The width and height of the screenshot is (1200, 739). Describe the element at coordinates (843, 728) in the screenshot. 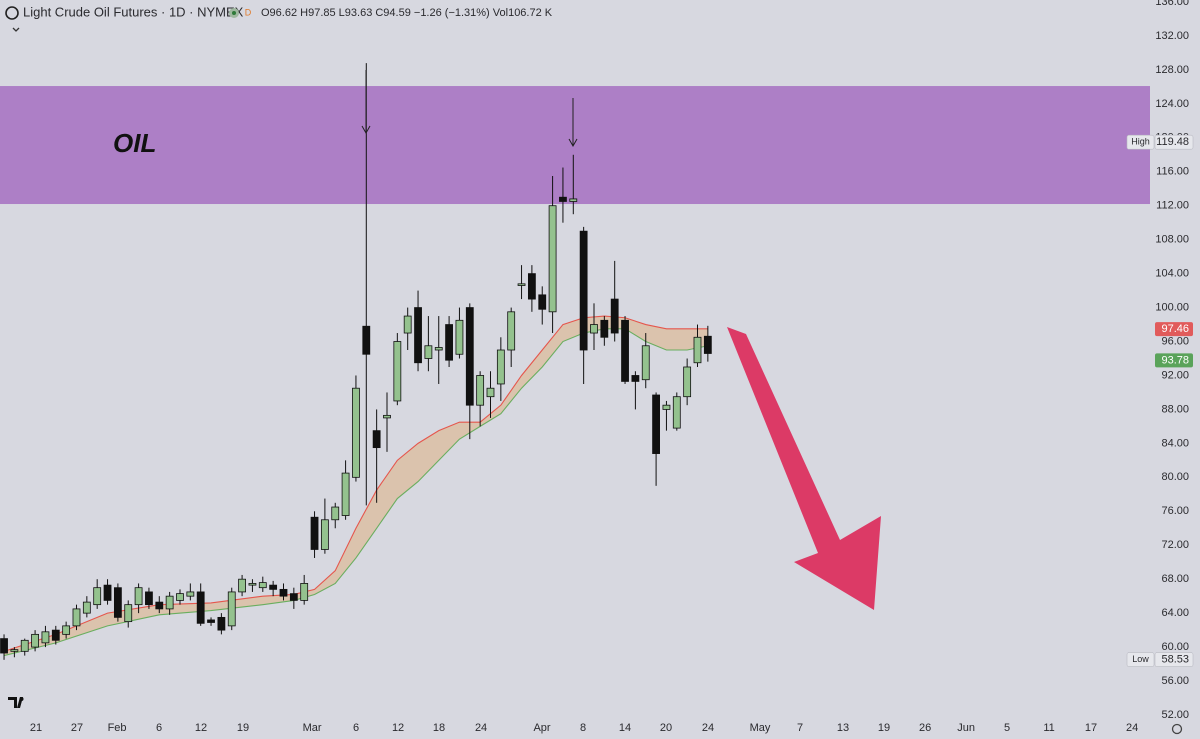

I see `x-tick-label: 13` at that location.